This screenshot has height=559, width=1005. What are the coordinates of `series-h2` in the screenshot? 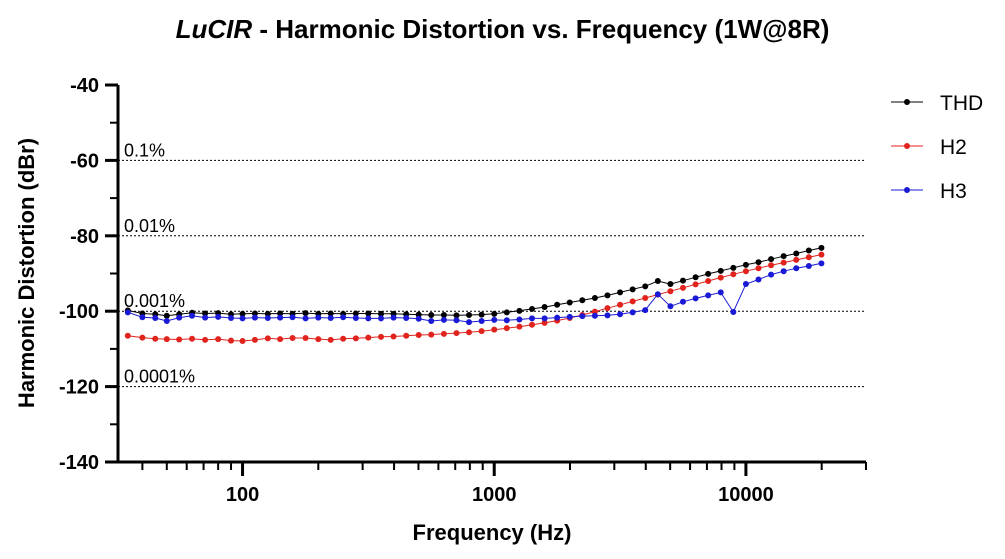 It's located at (474, 297).